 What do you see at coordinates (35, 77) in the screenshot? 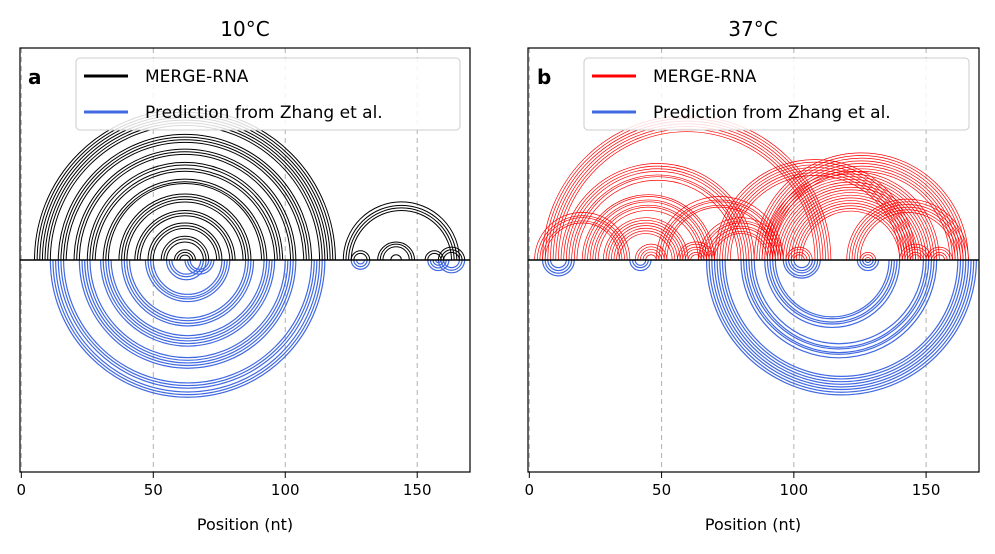
I see `panel-a-label: a` at bounding box center [35, 77].